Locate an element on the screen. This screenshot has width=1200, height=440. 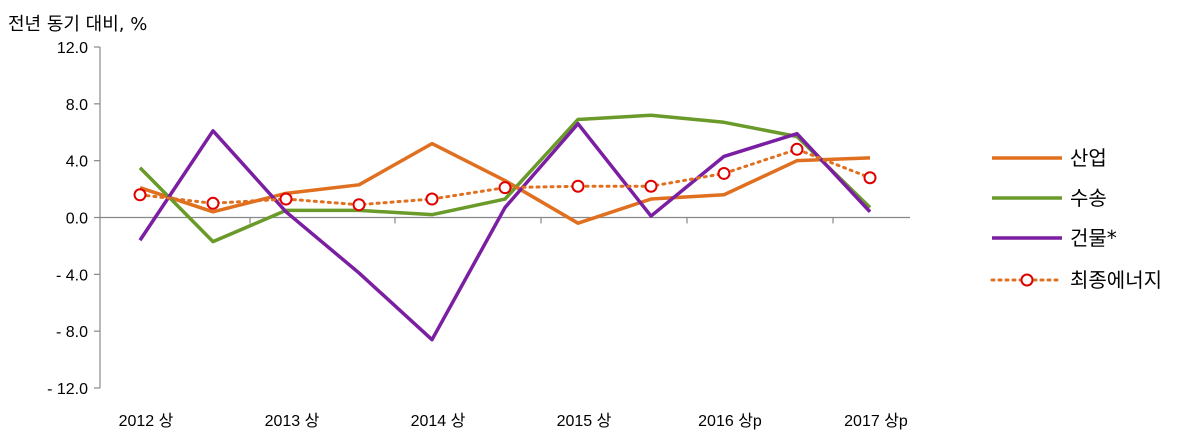
legend-label: 최종에너지 is located at coordinates (1116, 280).